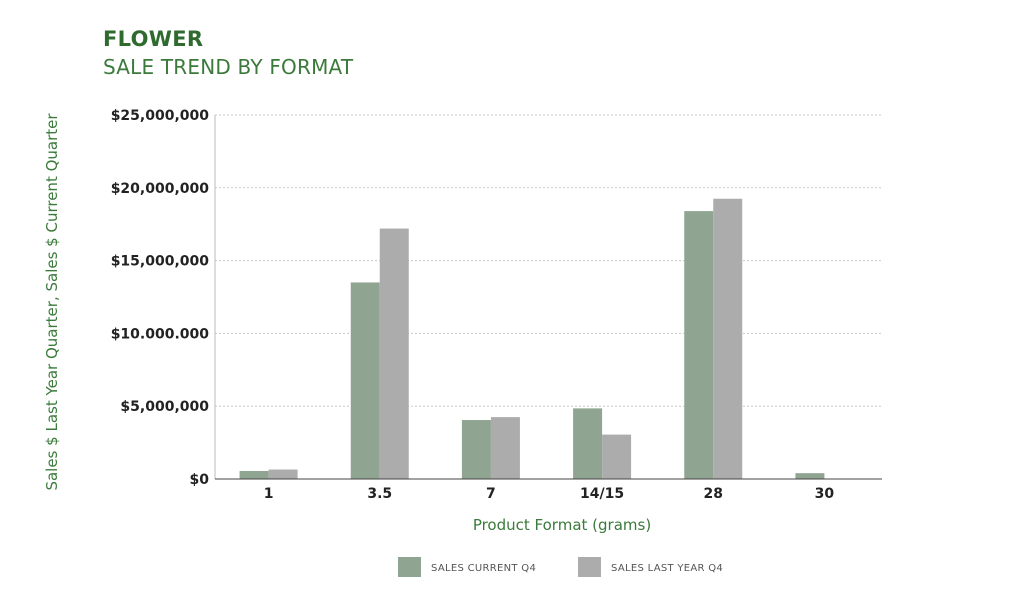 The image size is (1024, 595). I want to click on y-tick-label: $25,000,000, so click(160, 116).